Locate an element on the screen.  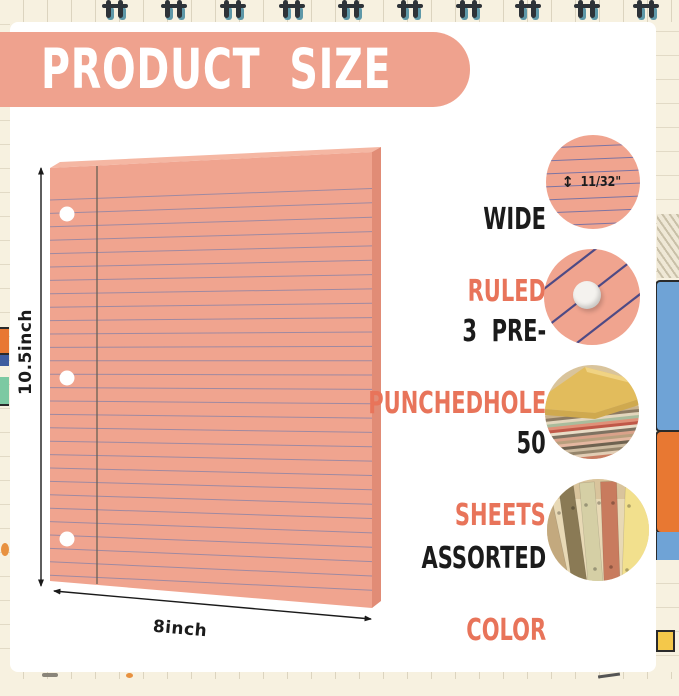
feature-text: 3 PRE- is located at coordinates (457, 332).